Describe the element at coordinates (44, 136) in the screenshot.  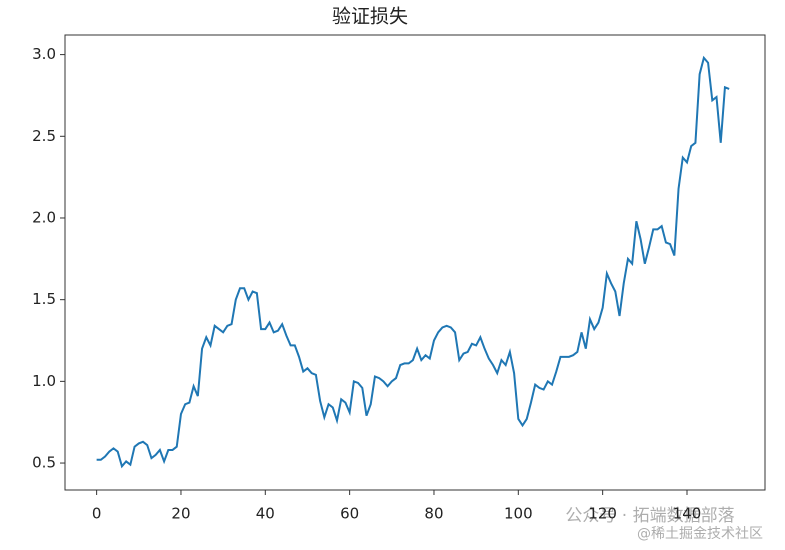
I see `y-tick-label: 2.5` at that location.